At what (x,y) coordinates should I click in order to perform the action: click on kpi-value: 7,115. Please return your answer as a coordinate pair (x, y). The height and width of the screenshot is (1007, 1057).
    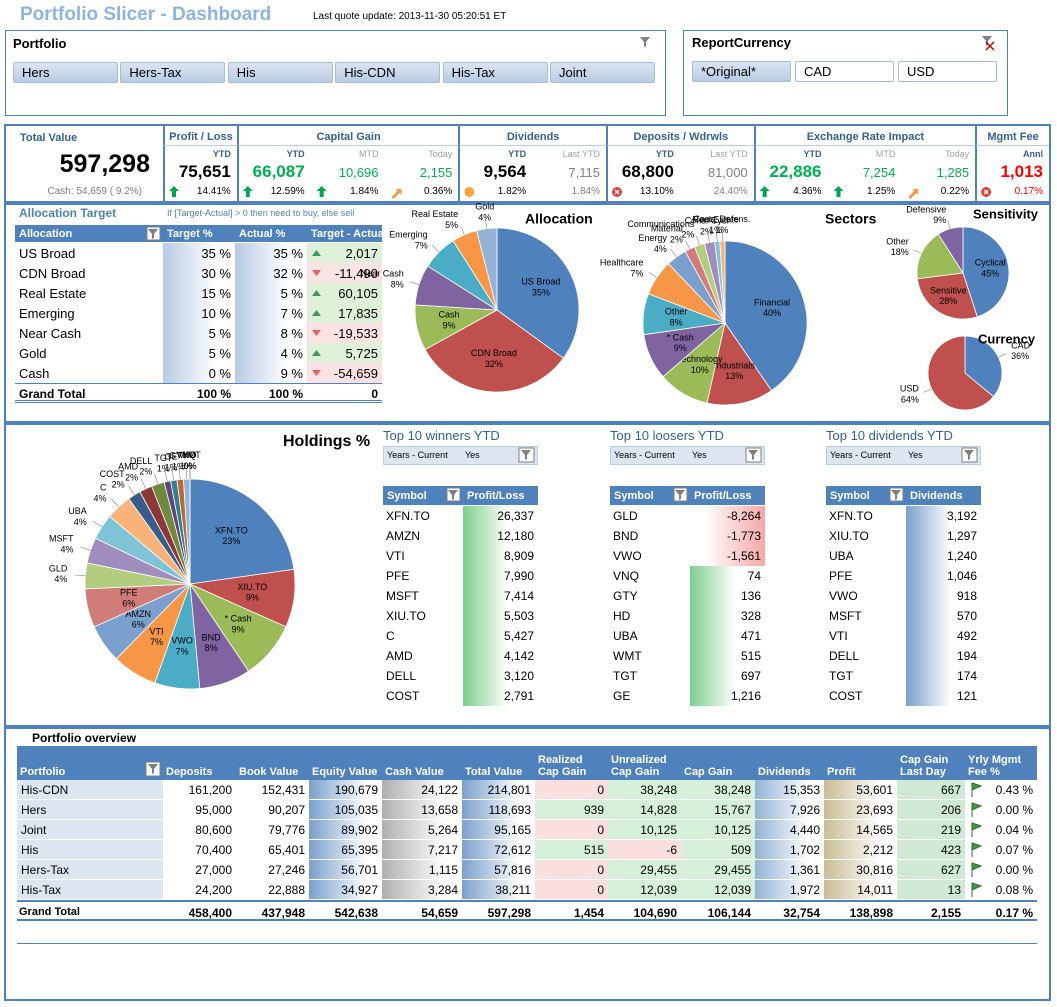
    Looking at the image, I should click on (584, 172).